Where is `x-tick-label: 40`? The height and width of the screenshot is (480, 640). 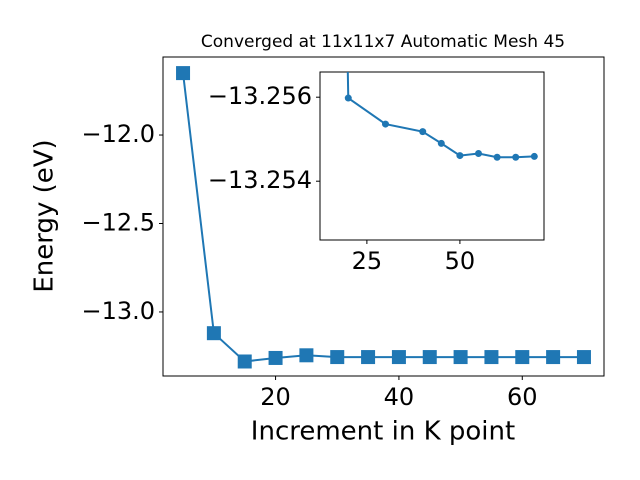
x-tick-label: 40 is located at coordinates (399, 397).